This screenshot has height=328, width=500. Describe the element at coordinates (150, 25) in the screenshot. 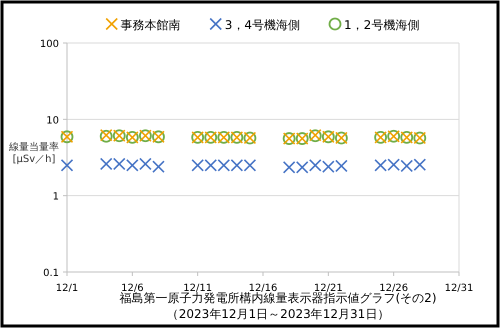

I see `legend-label: 事務本館南` at that location.